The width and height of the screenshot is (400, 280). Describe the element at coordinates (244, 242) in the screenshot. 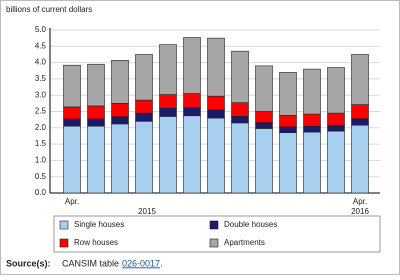

I see `legend-label: Apartments` at that location.